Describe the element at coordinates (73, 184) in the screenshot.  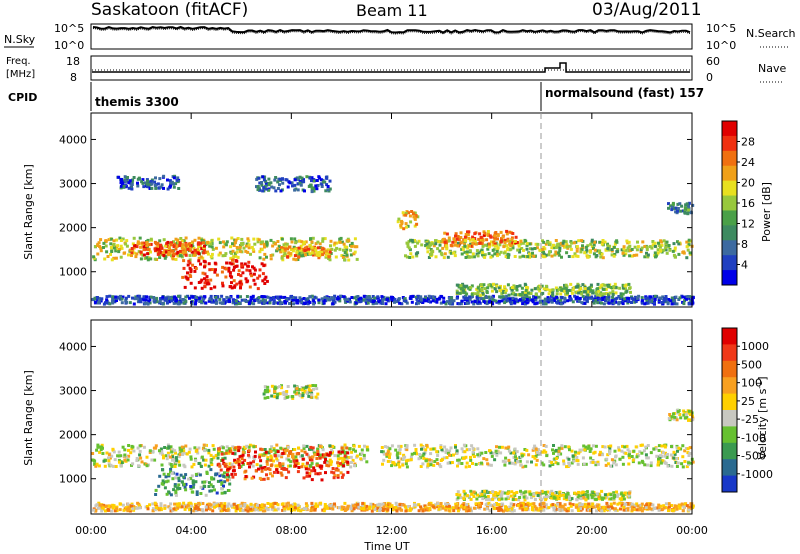
I see `y-tick-label: 3000` at that location.